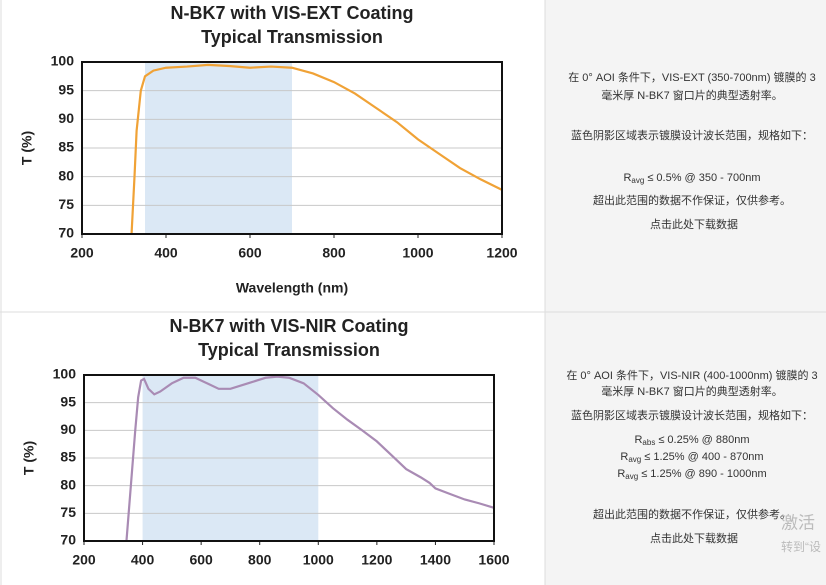 Image resolution: width=826 pixels, height=585 pixels. I want to click on spec-line: Ravg ≤ 1.25% @ 400 - 870nm, so click(691, 457).